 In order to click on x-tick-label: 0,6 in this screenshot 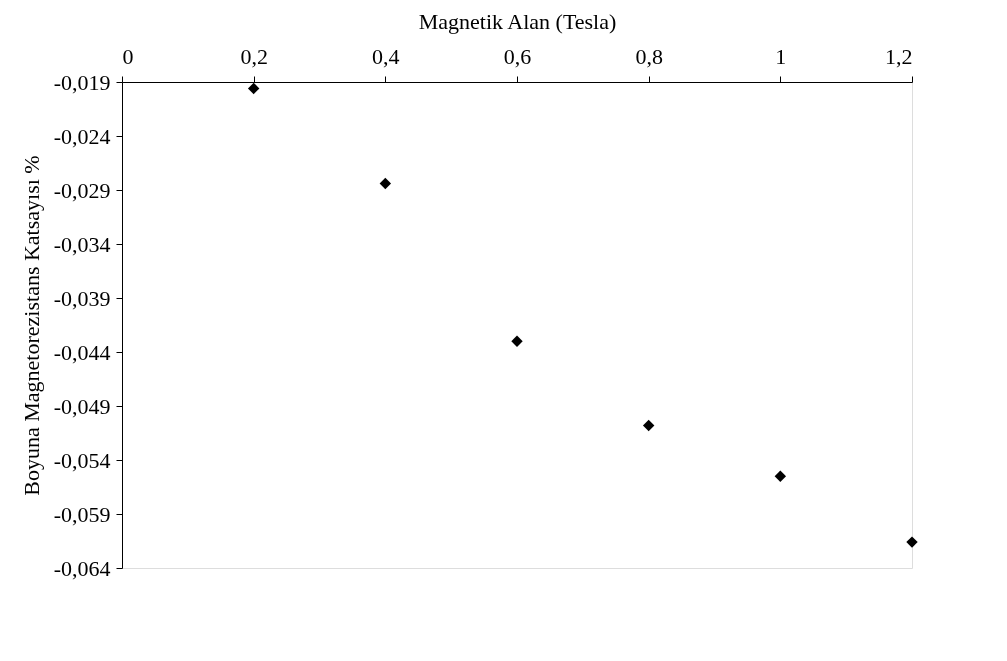, I will do `click(517, 56)`.